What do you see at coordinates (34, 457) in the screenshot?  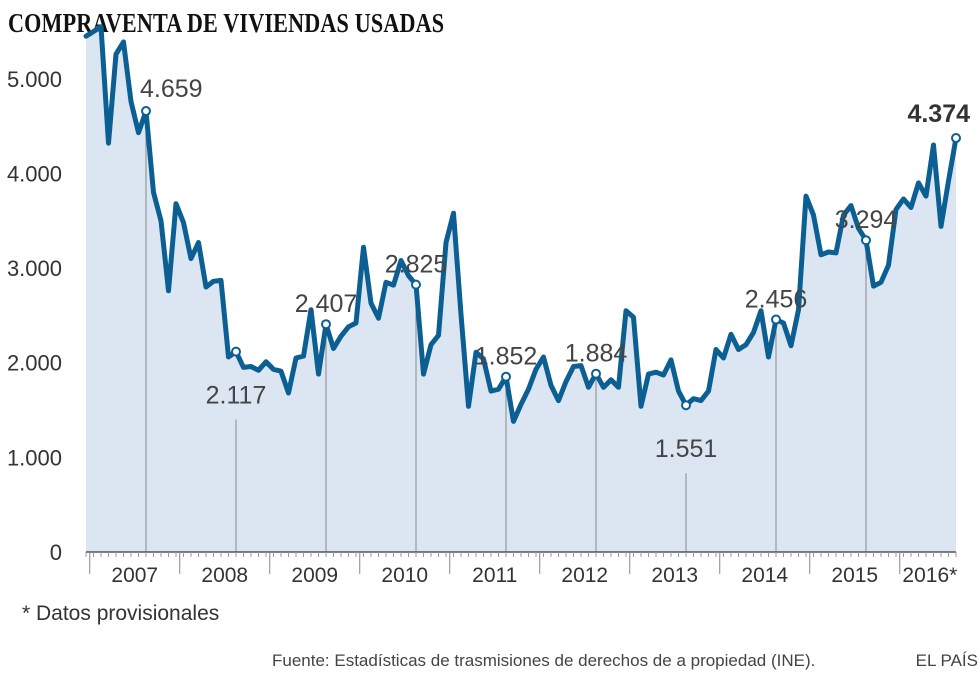 I see `y-tick-label: 1.000` at bounding box center [34, 457].